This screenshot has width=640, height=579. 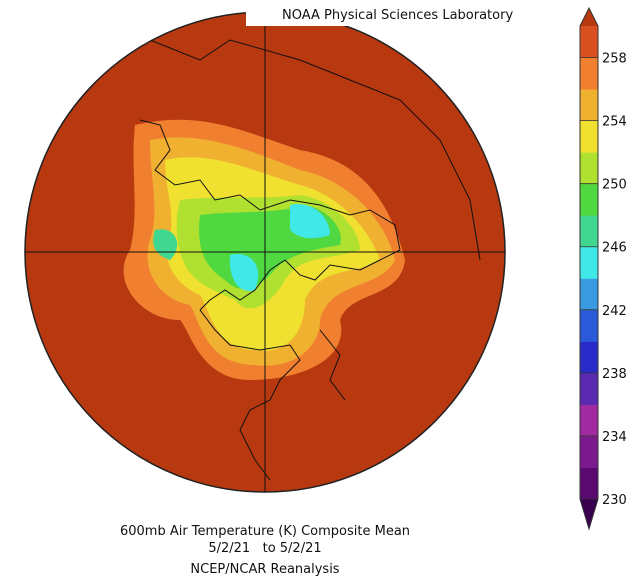 What do you see at coordinates (614, 311) in the screenshot?
I see `colorbar-tick-label: 242` at bounding box center [614, 311].